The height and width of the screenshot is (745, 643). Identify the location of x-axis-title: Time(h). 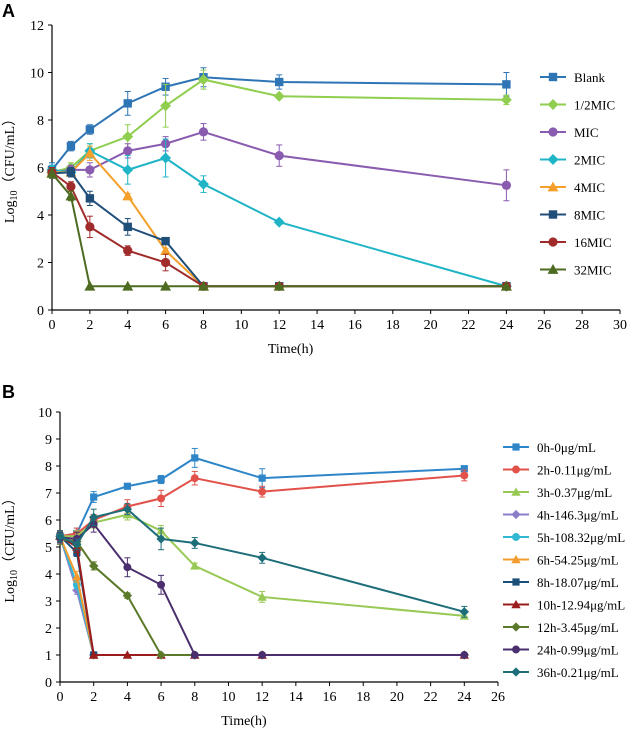
(291, 349).